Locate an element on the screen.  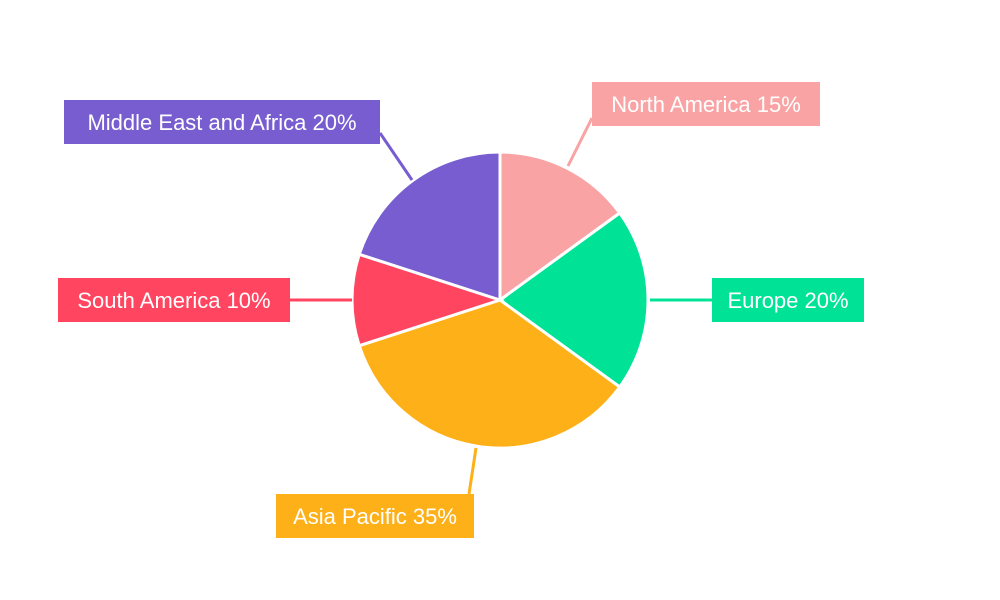
data-label-north-america: North America 15% is located at coordinates (706, 104).